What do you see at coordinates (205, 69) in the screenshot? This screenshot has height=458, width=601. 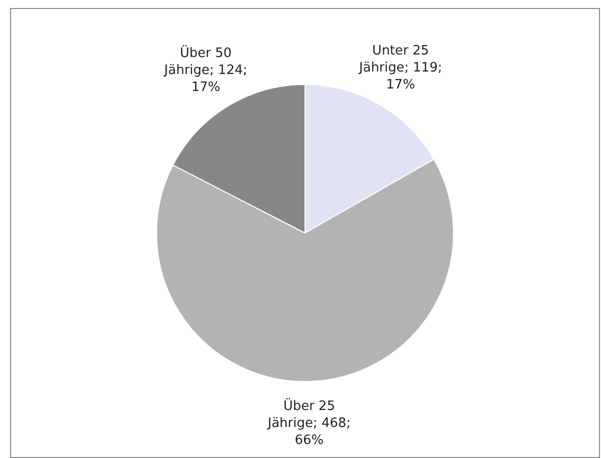 I see `slice-label: Über 50 Jährige; 124; 17%` at bounding box center [205, 69].